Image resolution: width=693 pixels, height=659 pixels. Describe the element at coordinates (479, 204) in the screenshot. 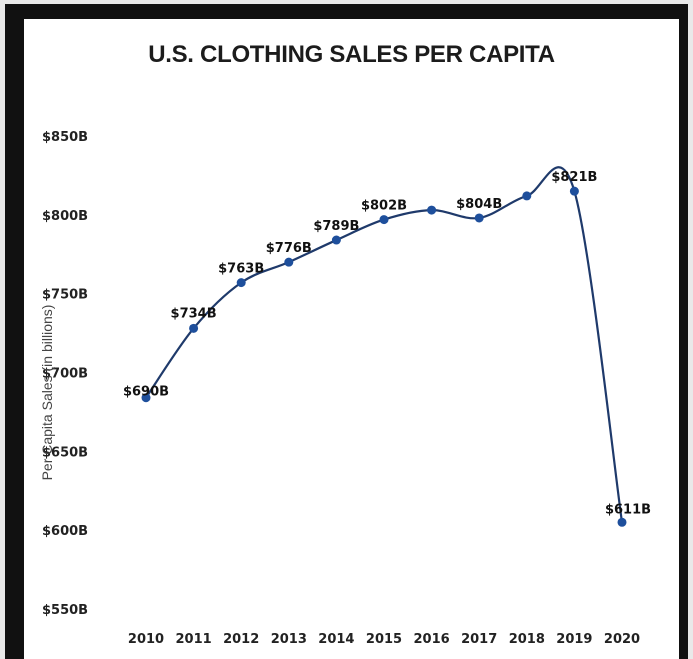

I see `data-label: $804B` at that location.